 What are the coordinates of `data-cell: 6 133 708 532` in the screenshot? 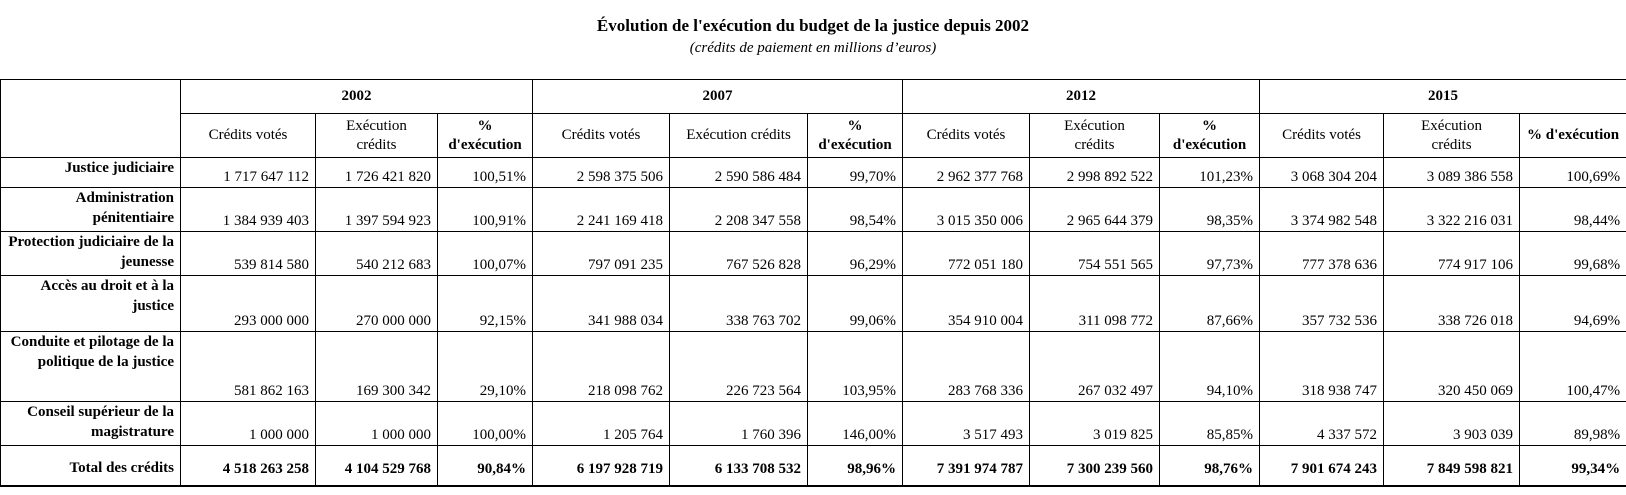 It's located at (739, 466).